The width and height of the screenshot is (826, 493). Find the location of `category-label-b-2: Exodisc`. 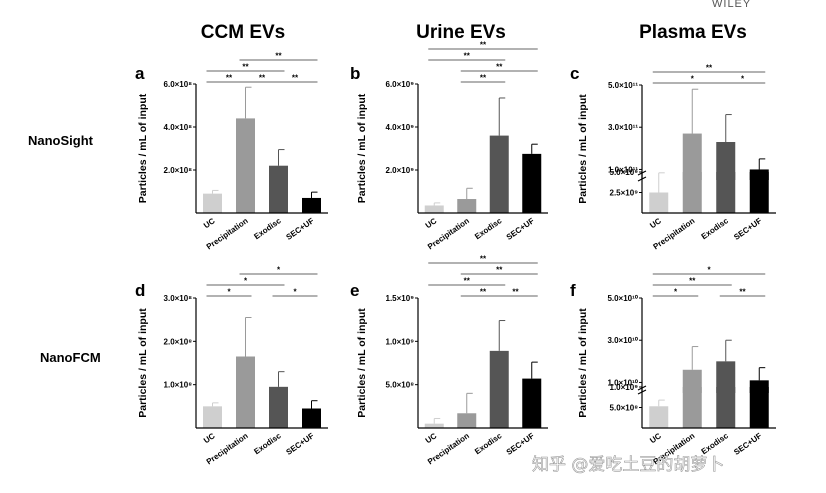

category-label-b-2: Exodisc is located at coordinates (488, 228).